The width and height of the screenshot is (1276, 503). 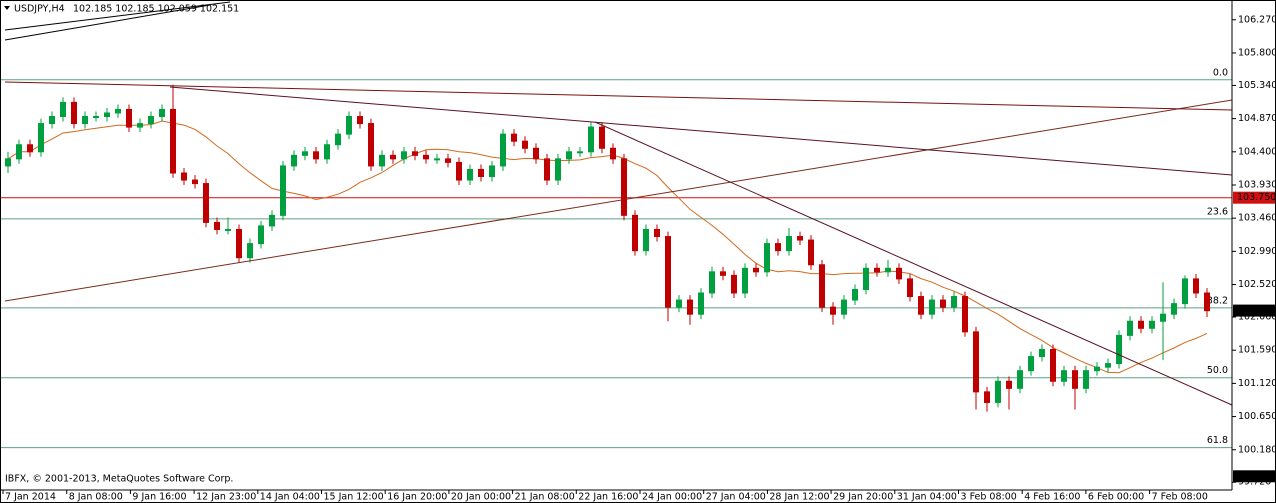 What do you see at coordinates (1256, 197) in the screenshot?
I see `resistance-label: 103.750` at bounding box center [1256, 197].